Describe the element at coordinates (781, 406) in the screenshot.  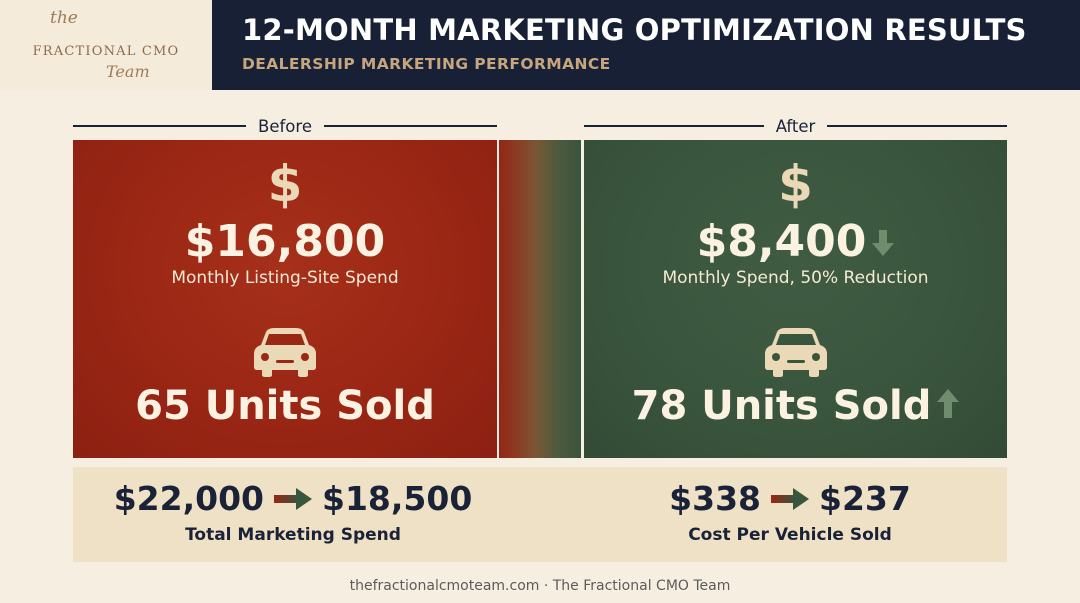
I see `after-units-sold: 78 Units Sold` at that location.